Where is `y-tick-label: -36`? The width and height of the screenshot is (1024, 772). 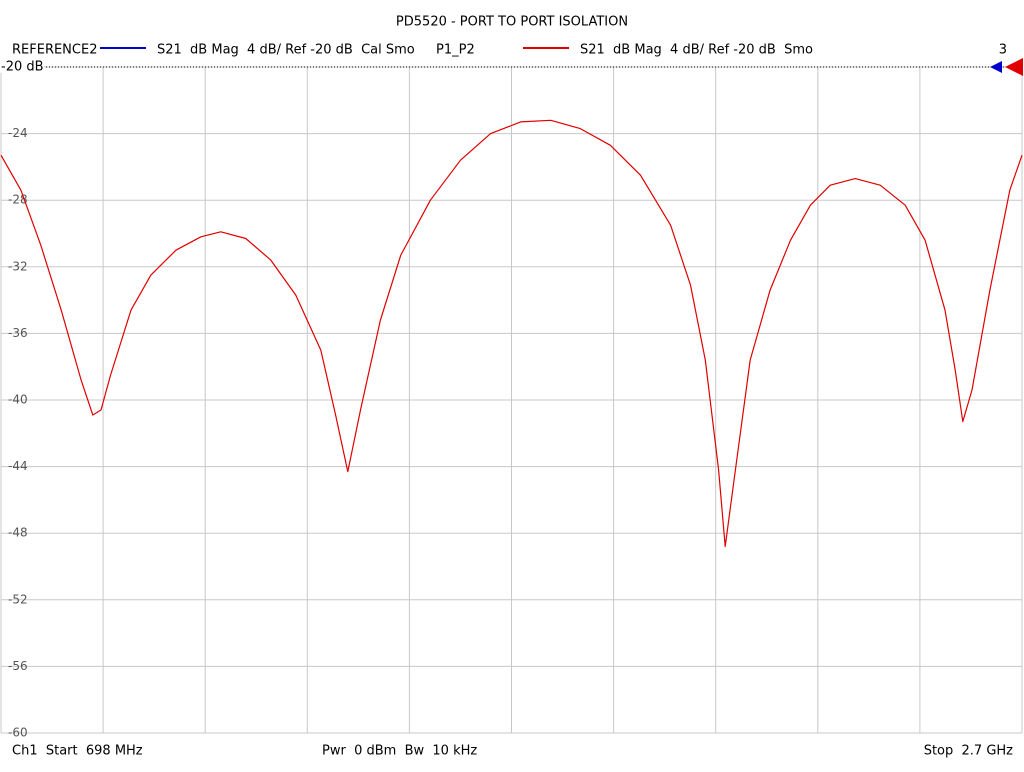
y-tick-label: -36 is located at coordinates (18, 333).